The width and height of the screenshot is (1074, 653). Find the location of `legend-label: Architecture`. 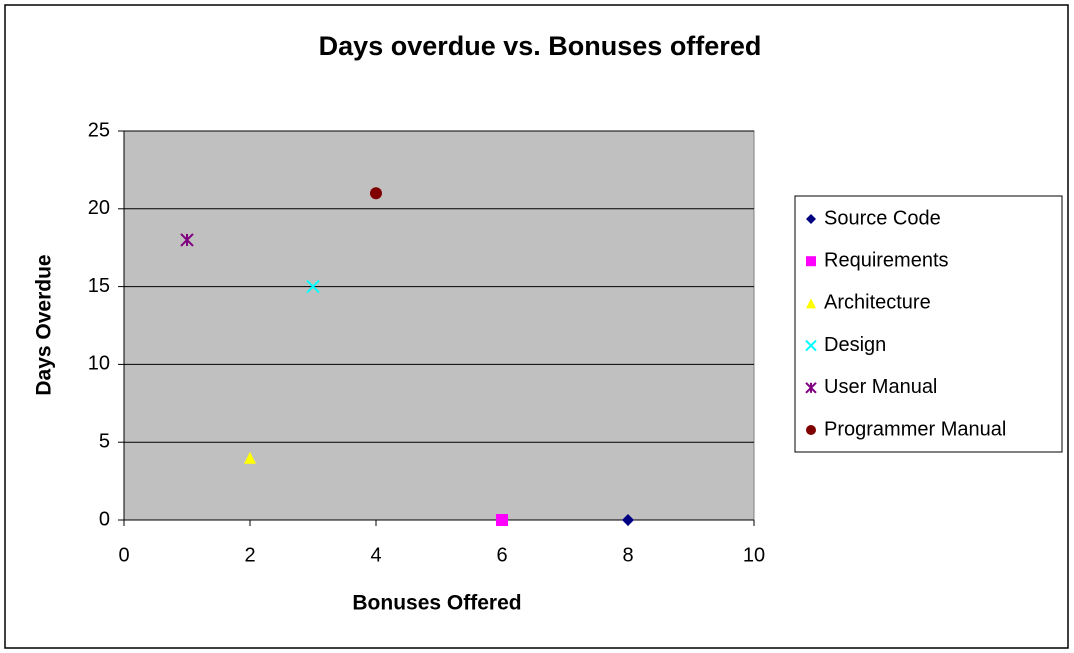

legend-label: Architecture is located at coordinates (877, 303).